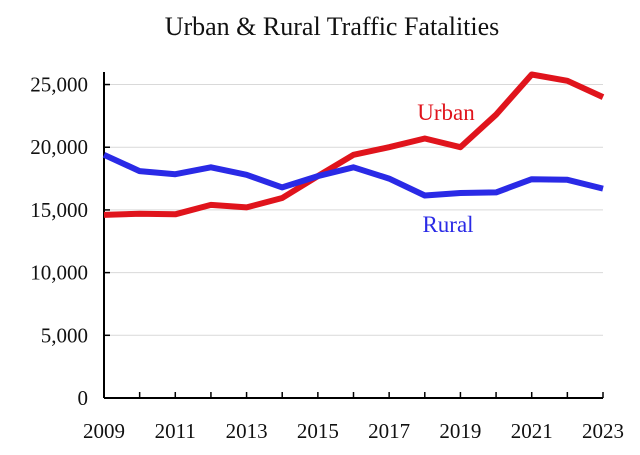 The image size is (640, 455). What do you see at coordinates (447, 224) in the screenshot?
I see `series-label-rural: Rural` at bounding box center [447, 224].